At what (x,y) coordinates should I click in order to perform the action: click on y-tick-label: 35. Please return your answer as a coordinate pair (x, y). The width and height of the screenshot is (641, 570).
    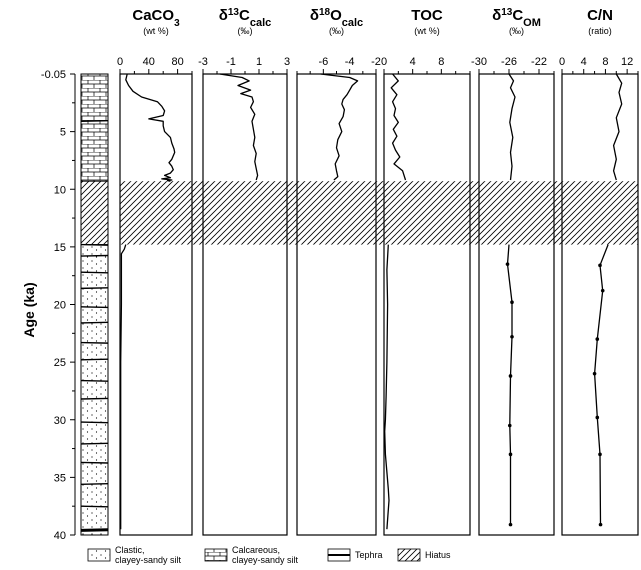
    Looking at the image, I should click on (60, 478).